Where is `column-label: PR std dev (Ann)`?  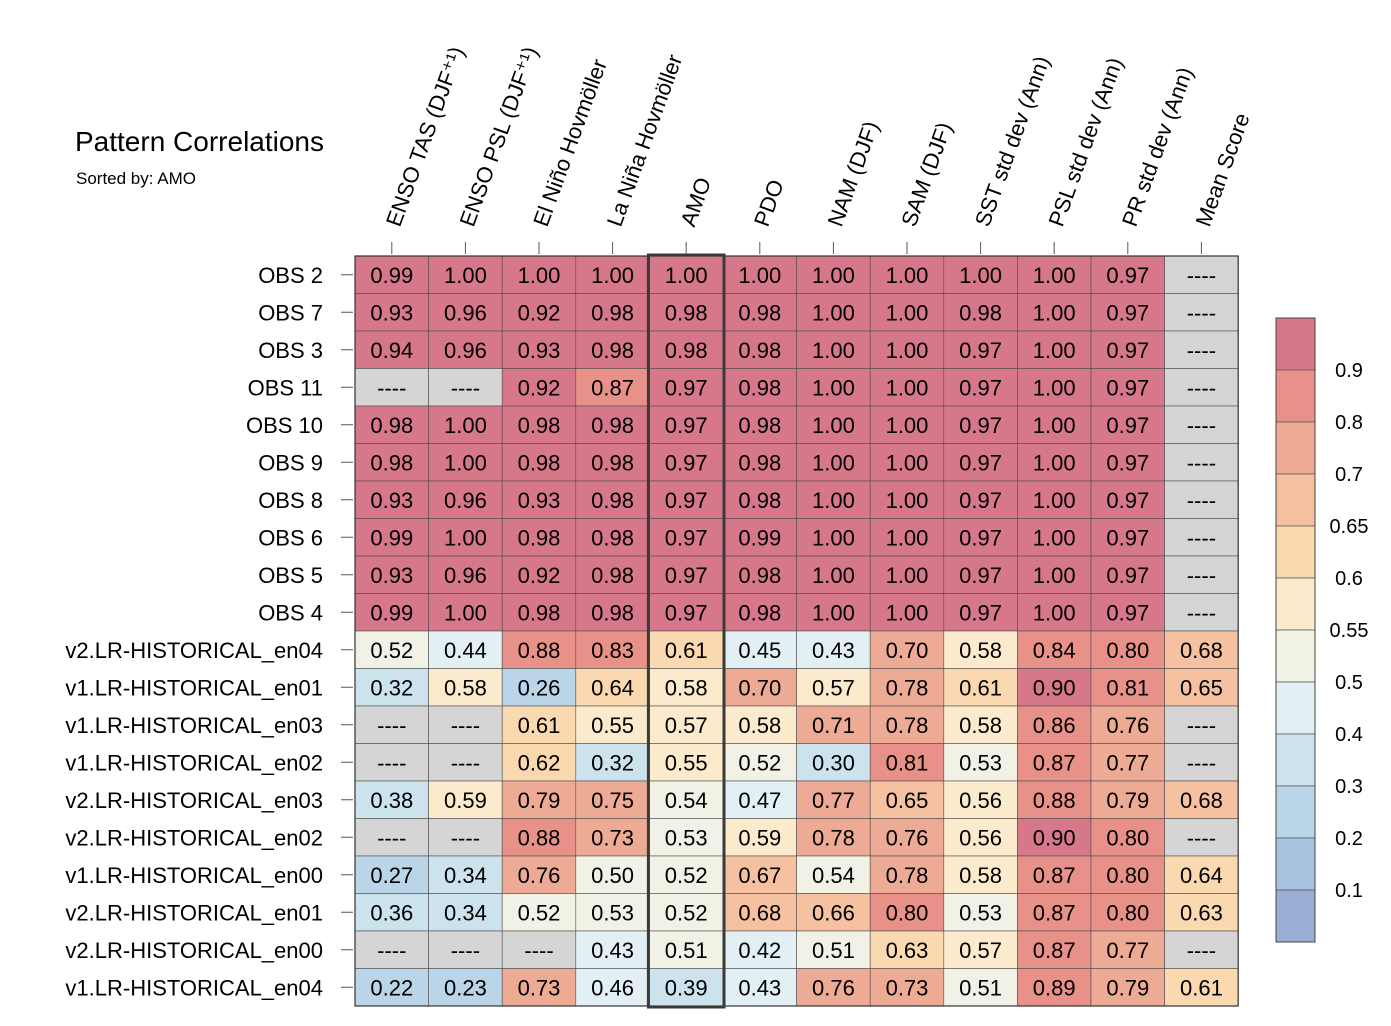 column-label: PR std dev (Ann) is located at coordinates (1157, 147).